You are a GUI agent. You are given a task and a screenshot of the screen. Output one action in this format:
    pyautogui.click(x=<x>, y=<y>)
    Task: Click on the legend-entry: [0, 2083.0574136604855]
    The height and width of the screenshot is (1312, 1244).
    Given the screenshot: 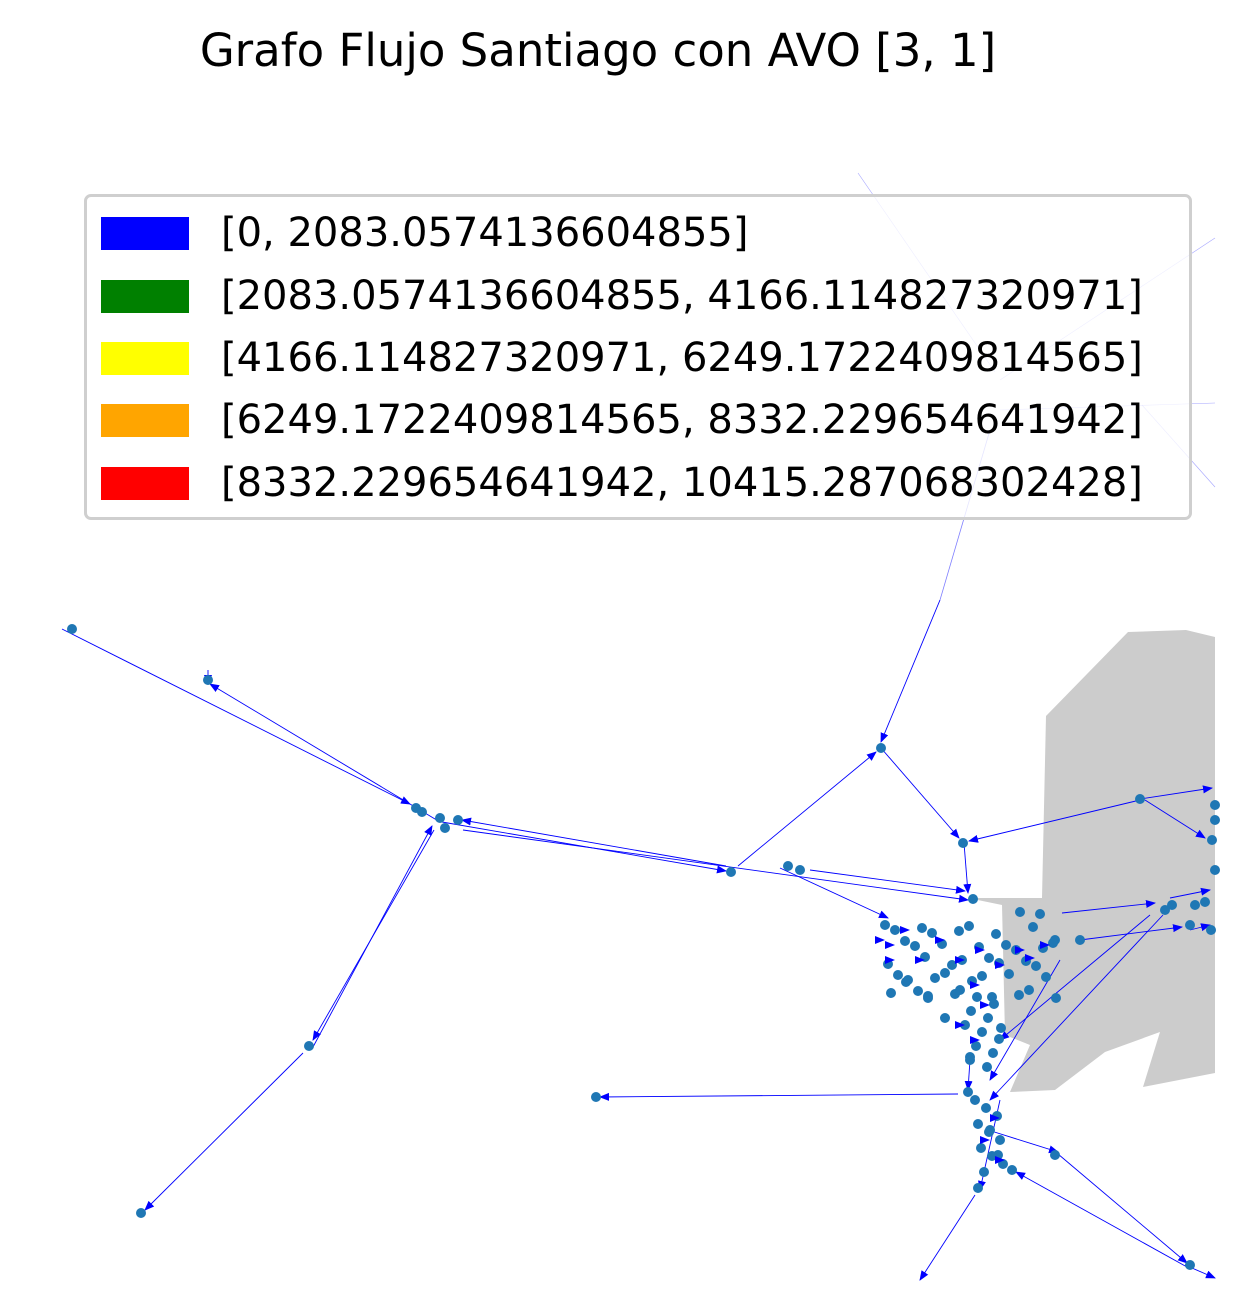 What is the action you would take?
    pyautogui.click(x=424, y=233)
    